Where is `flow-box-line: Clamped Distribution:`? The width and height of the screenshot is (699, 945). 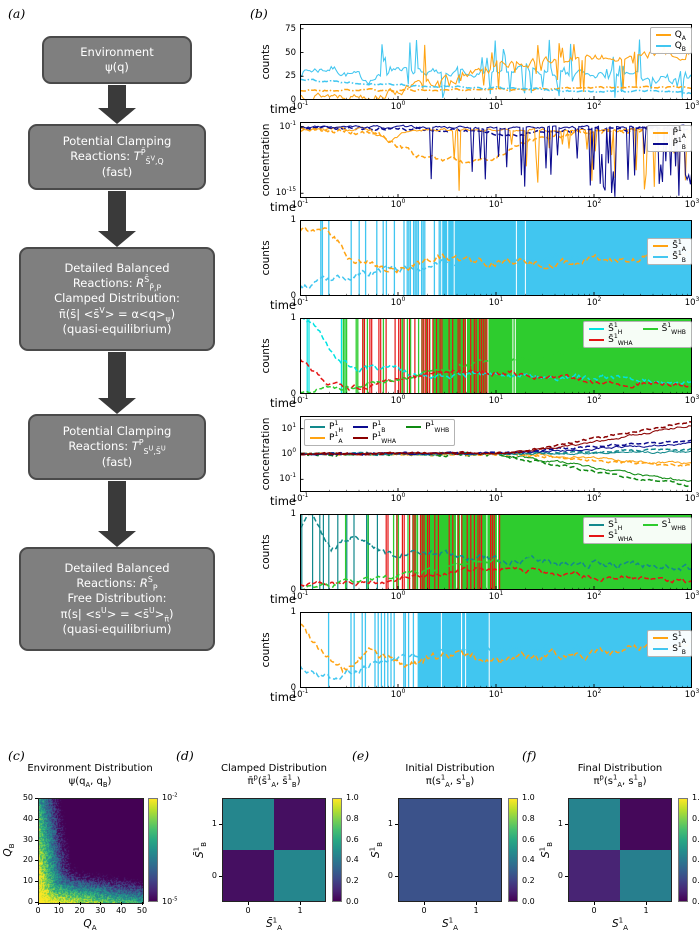 flow-box-line: Clamped Distribution: is located at coordinates (117, 298).